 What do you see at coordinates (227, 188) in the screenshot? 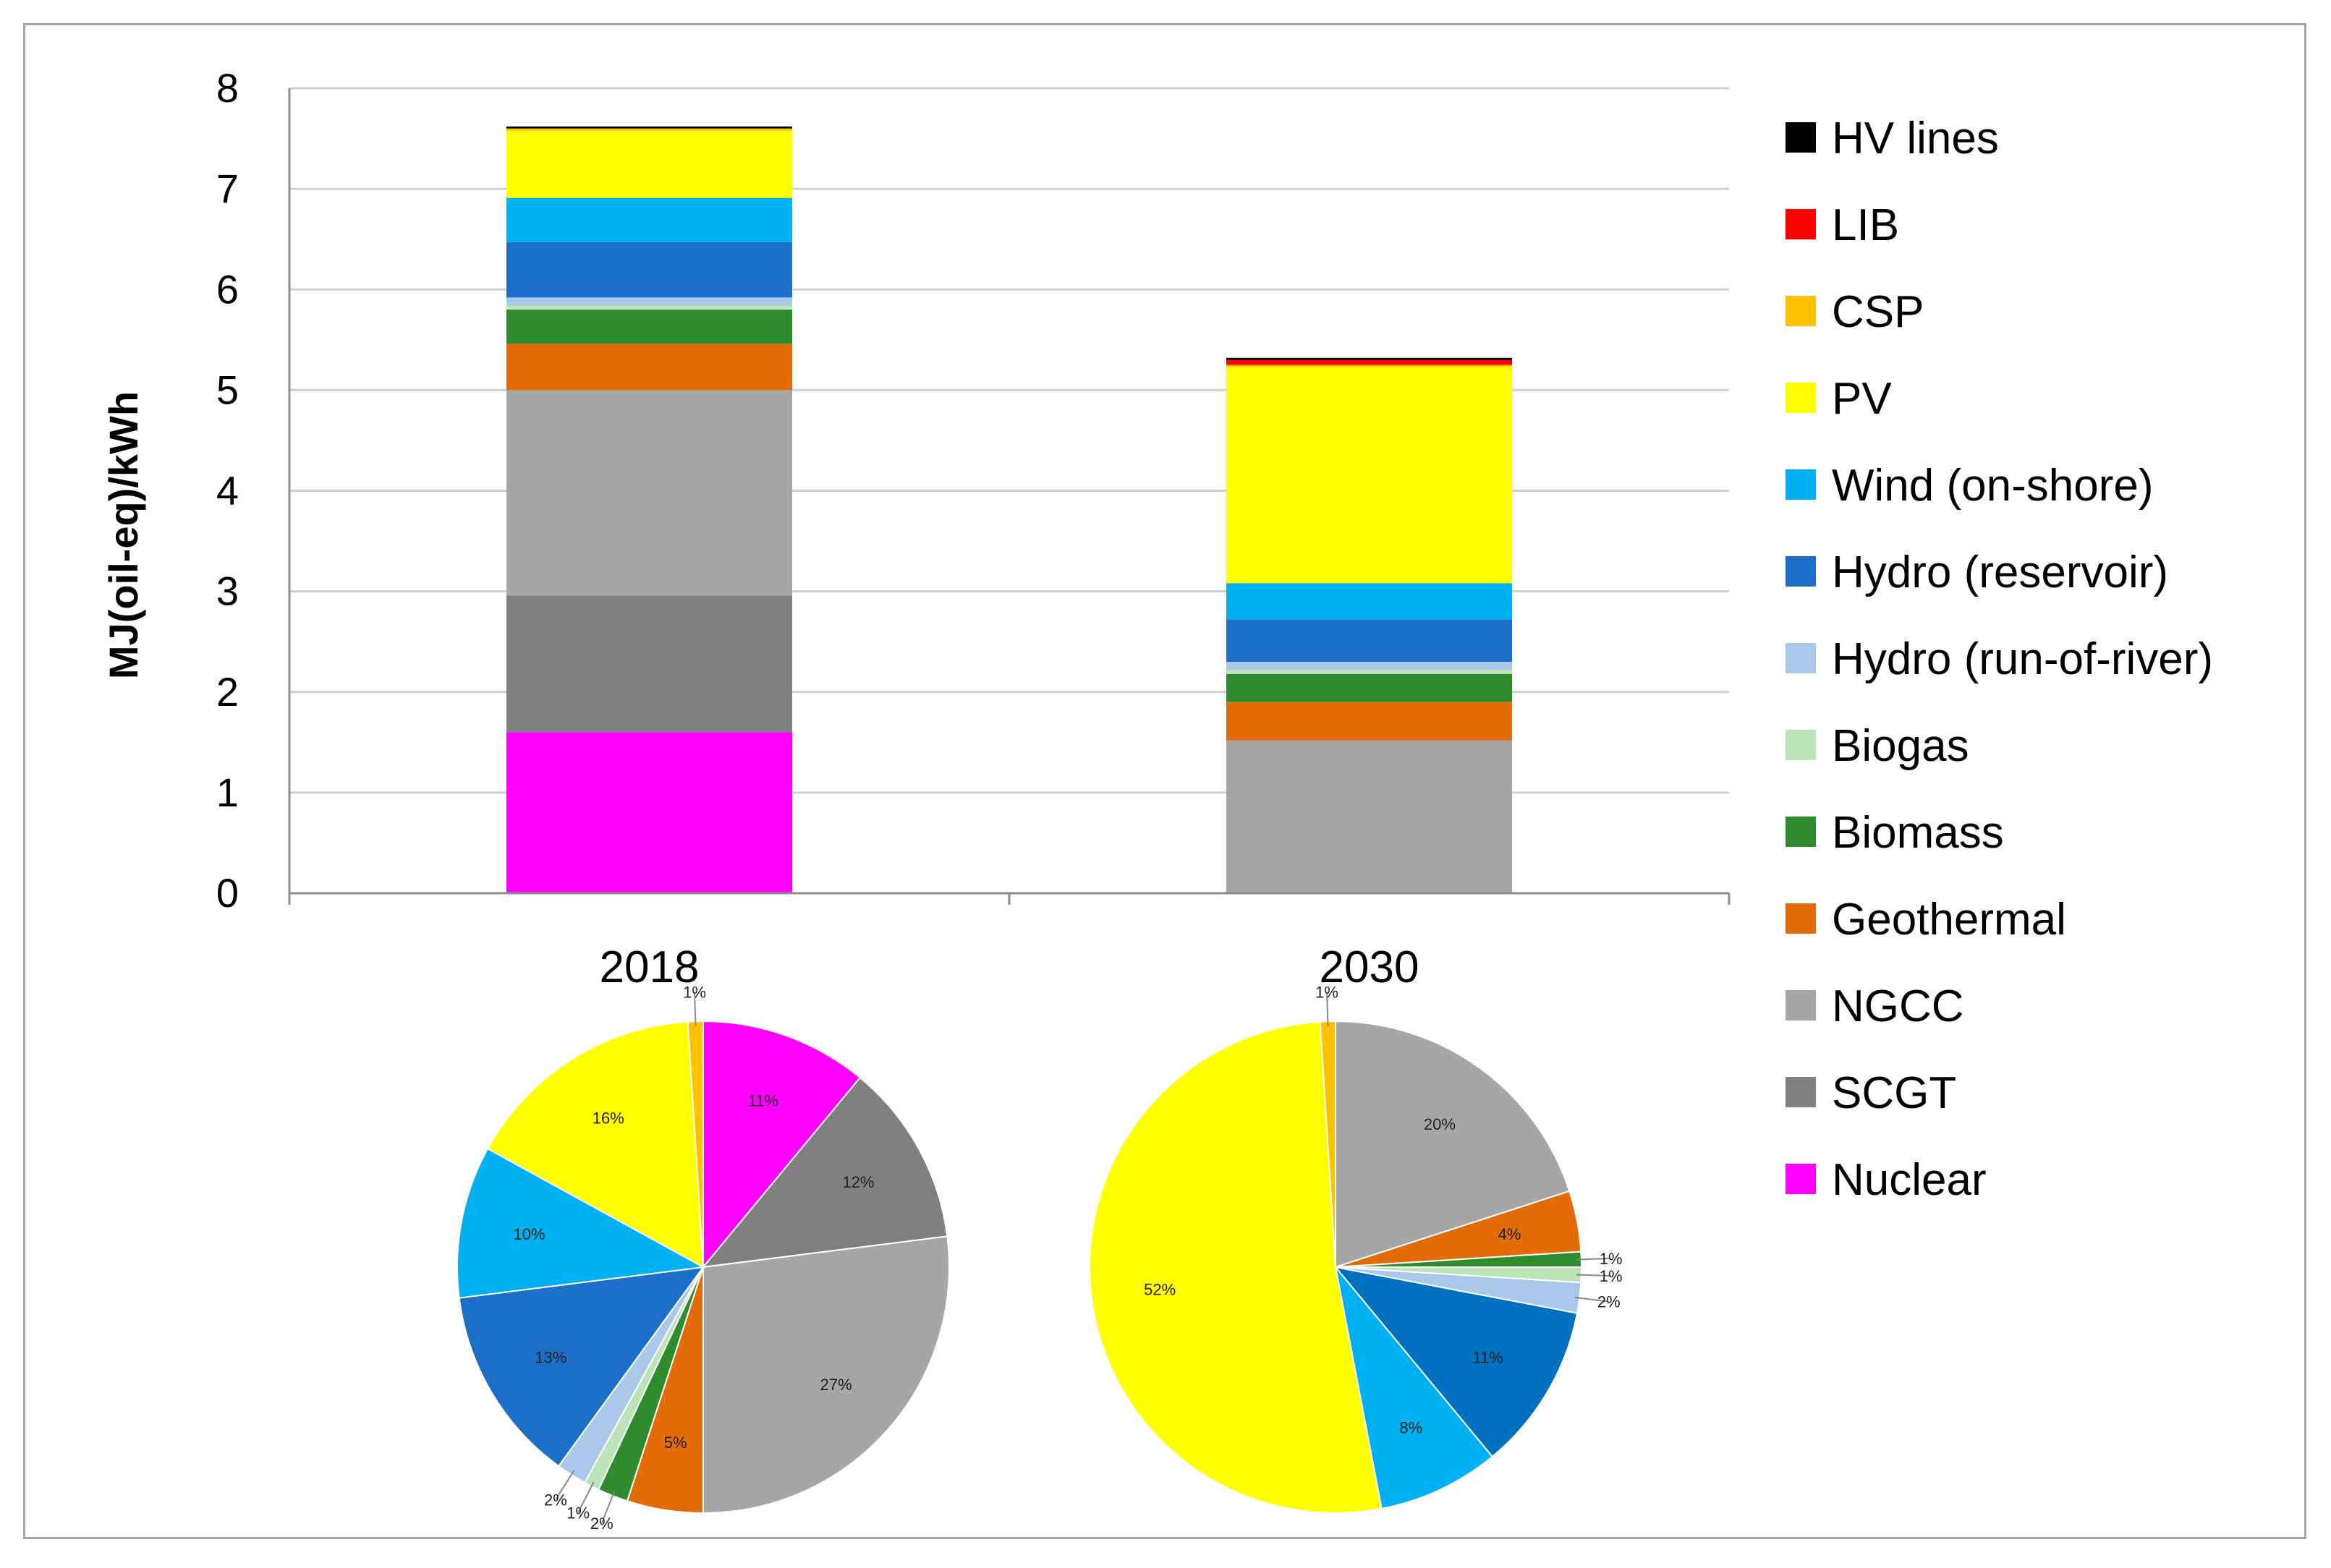
I see `y-tick-label: 7` at bounding box center [227, 188].